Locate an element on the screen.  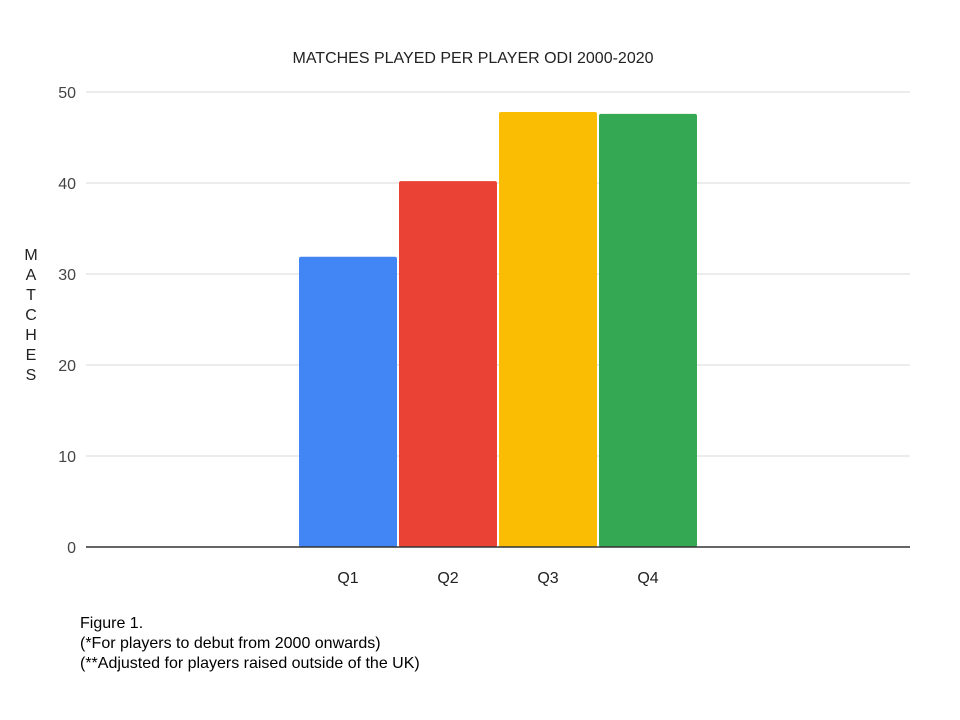
y-axis-label-letter: C is located at coordinates (31, 315).